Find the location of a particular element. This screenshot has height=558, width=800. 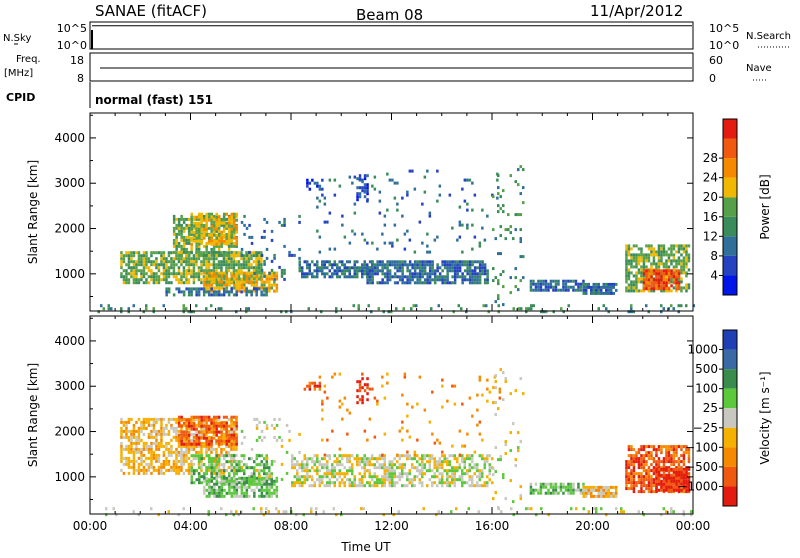

cpid-row: CPID normal (fast) 151 is located at coordinates (349, 95).